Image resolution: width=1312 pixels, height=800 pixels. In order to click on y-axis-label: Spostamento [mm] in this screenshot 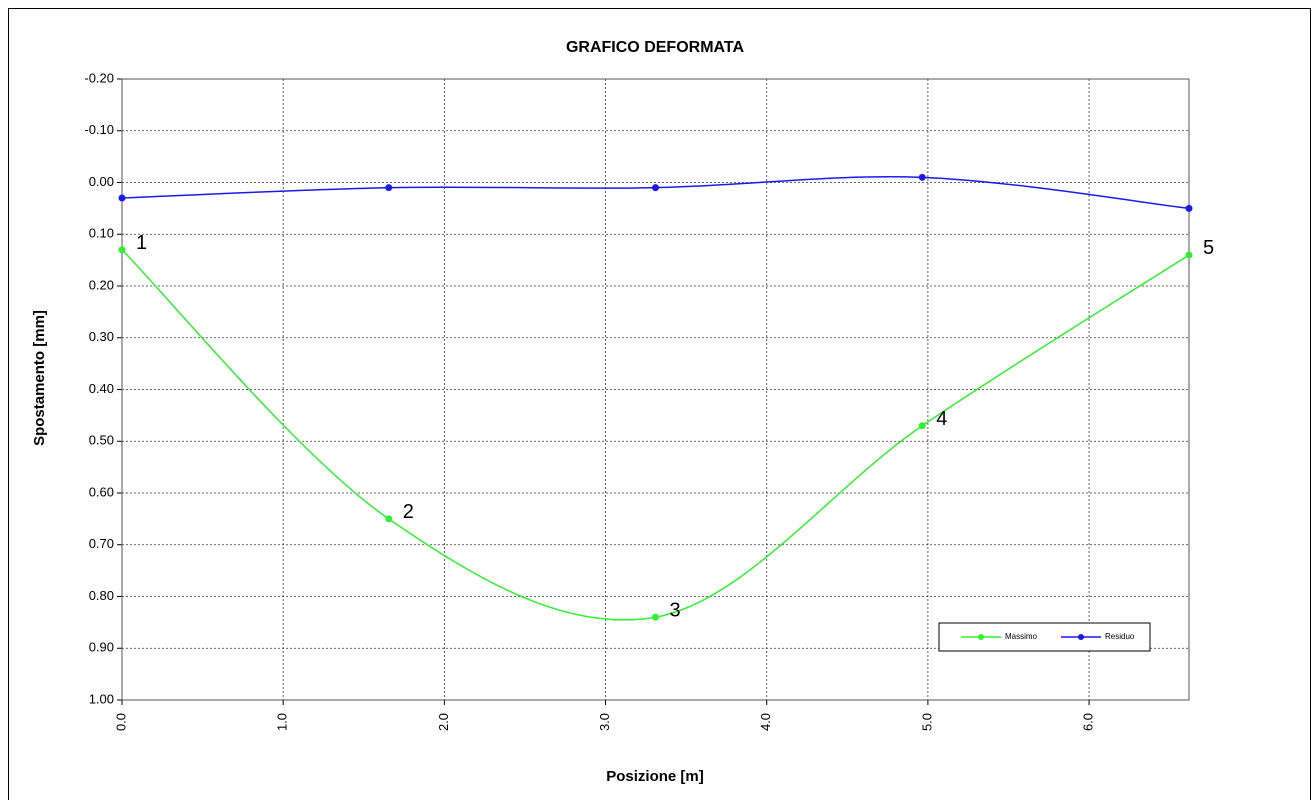, I will do `click(39, 378)`.